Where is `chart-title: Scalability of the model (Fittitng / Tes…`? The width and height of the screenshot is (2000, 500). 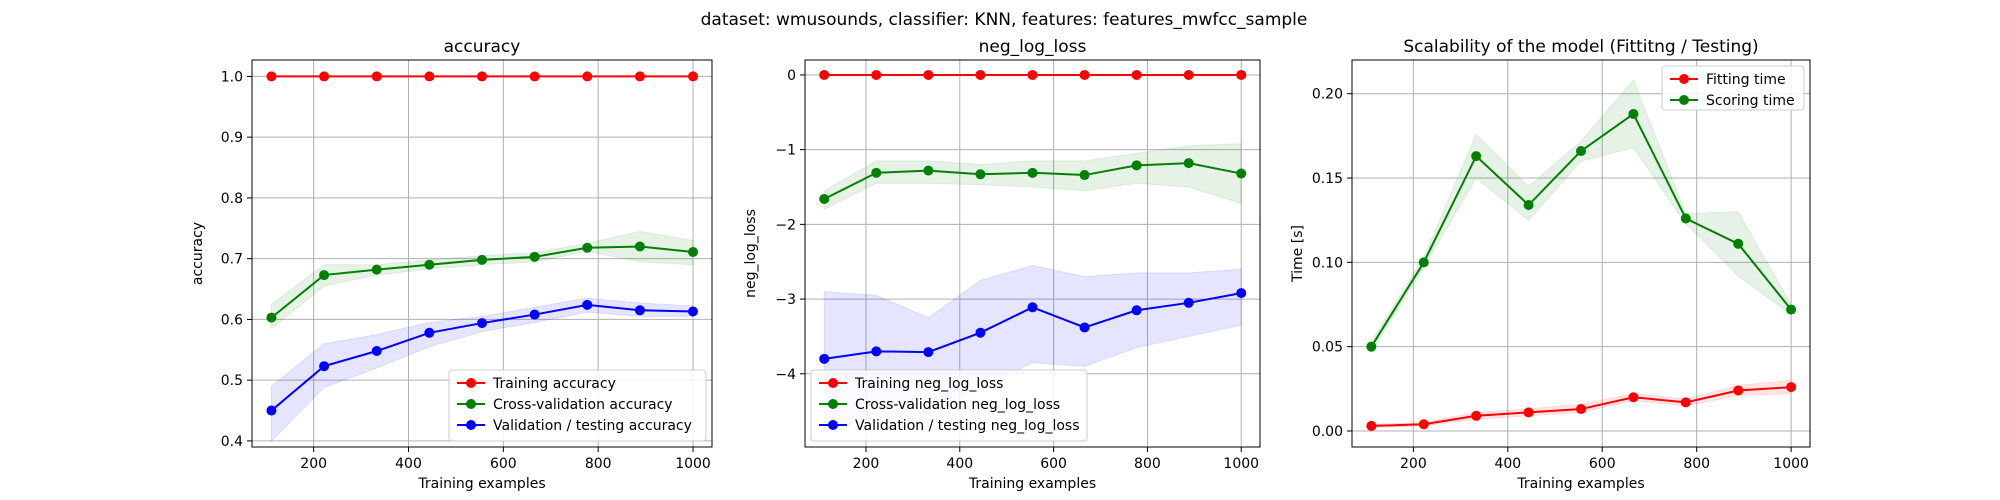
chart-title: Scalability of the model (Fittitng / Tes… is located at coordinates (1580, 47).